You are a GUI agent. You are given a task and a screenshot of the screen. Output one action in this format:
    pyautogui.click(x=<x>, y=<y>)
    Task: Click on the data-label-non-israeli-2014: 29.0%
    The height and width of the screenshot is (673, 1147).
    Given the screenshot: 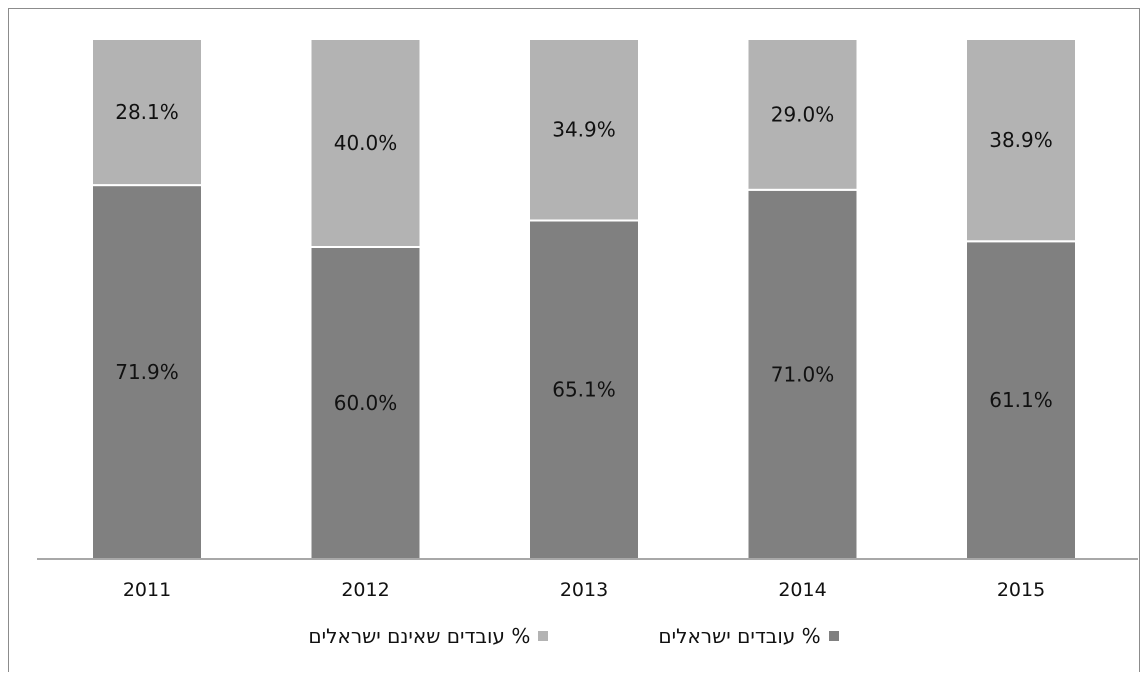 What is the action you would take?
    pyautogui.click(x=803, y=114)
    